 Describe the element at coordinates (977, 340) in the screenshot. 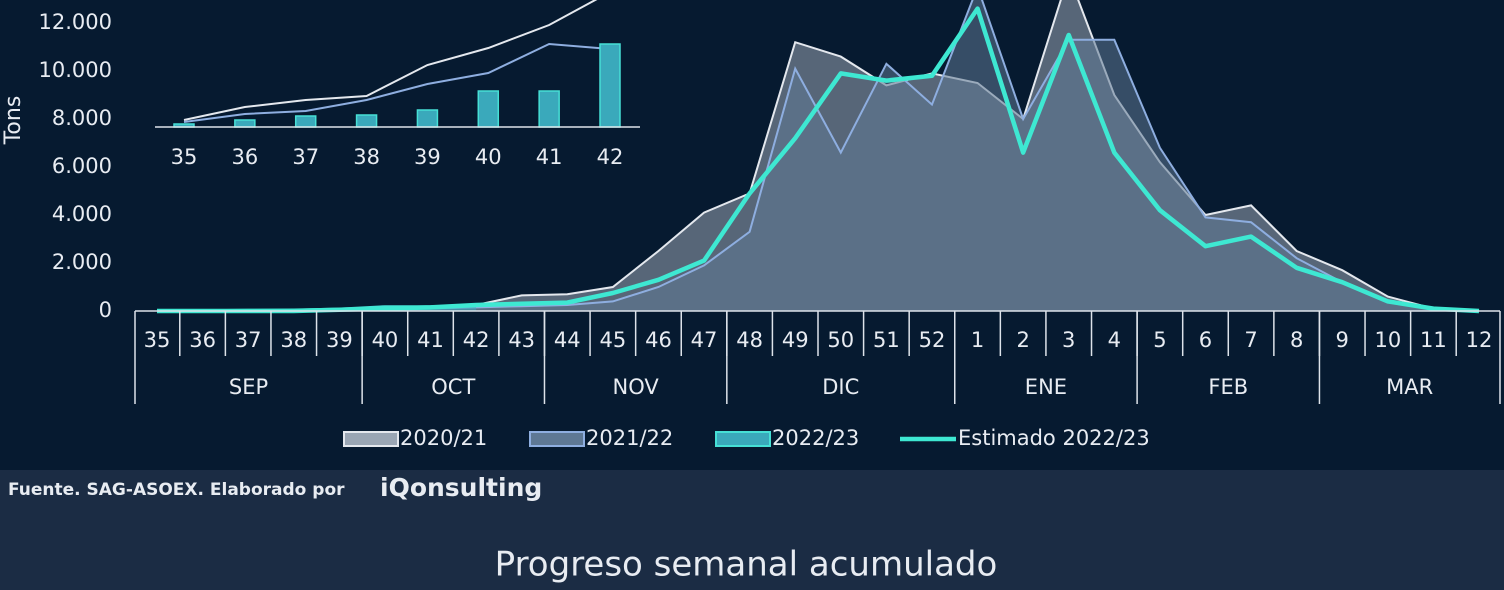

I see `x-tick-label: 1` at that location.